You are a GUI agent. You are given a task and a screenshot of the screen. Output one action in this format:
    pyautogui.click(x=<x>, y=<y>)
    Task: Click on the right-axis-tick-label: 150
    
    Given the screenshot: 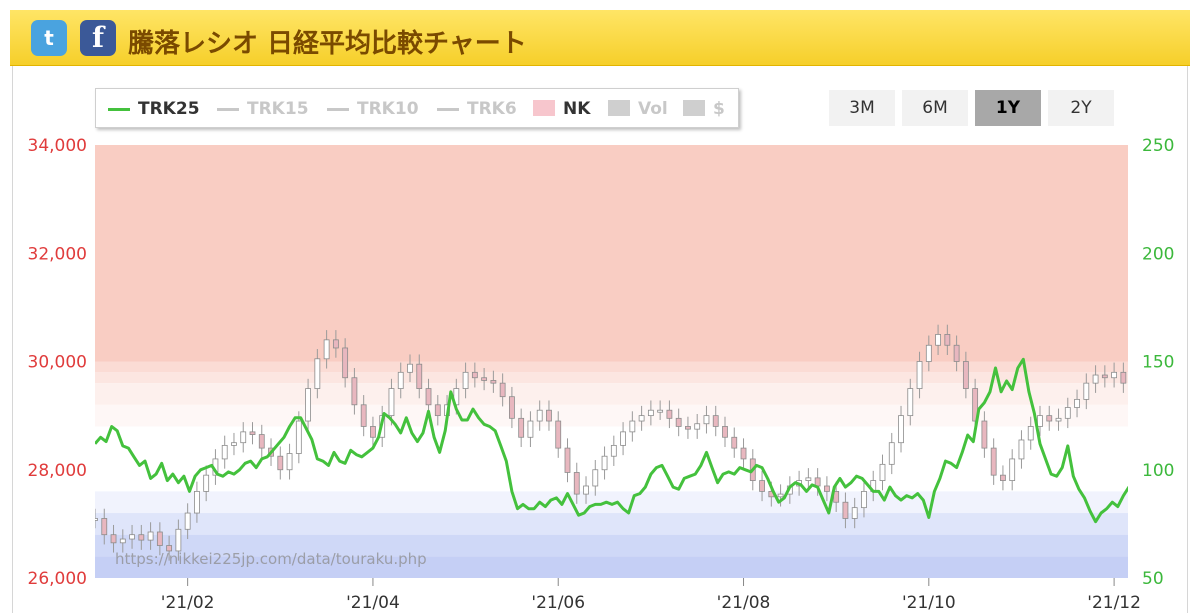 What is the action you would take?
    pyautogui.click(x=1158, y=363)
    